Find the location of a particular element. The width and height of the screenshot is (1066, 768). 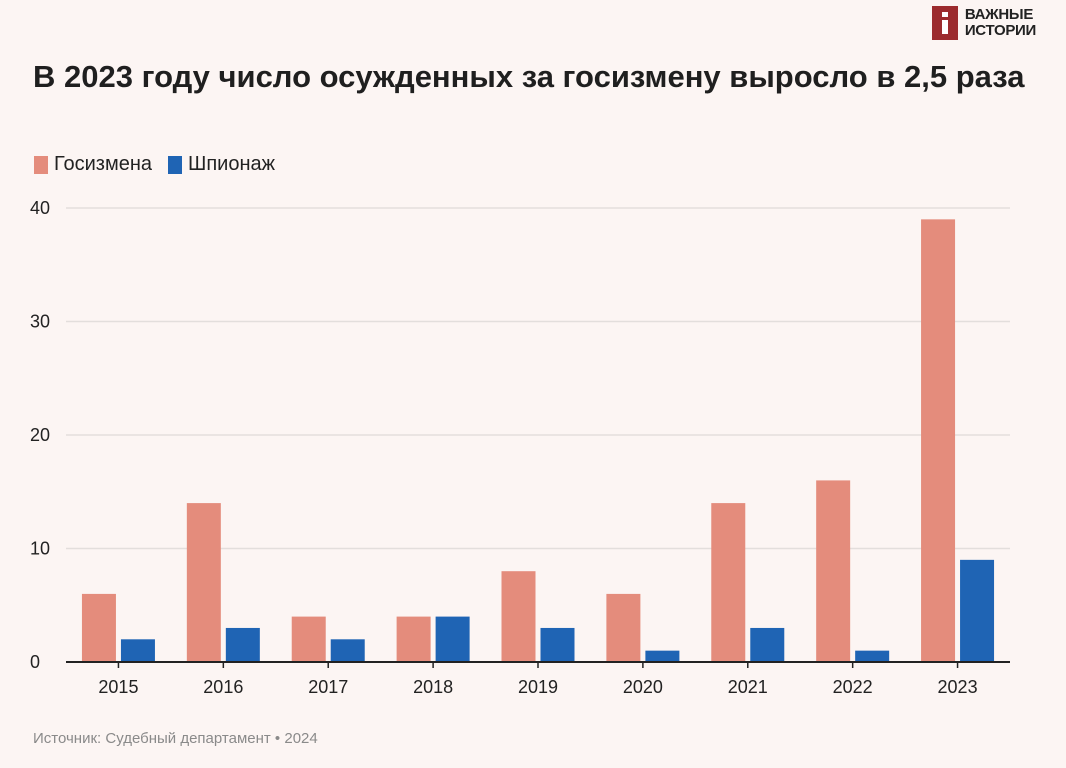

x-tick-label-2022: 2022 is located at coordinates (853, 687).